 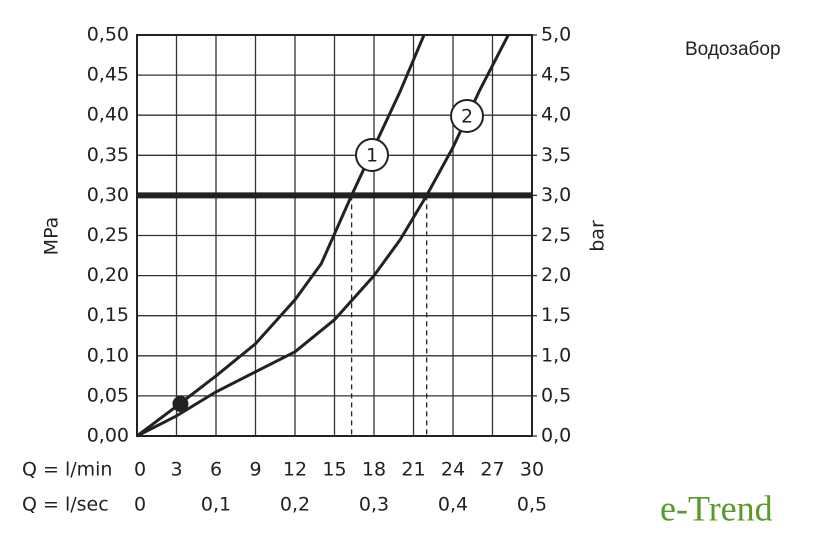 I want to click on chart-title: Водозабор, so click(x=733, y=49).